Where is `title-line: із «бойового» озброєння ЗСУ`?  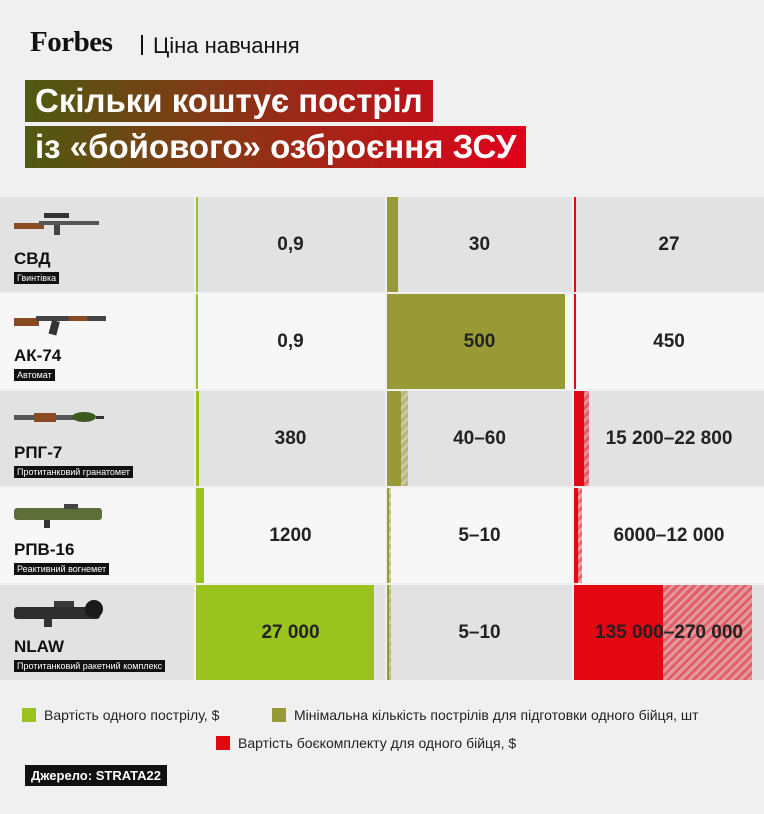
title-line: із «бойового» озброєння ЗСУ is located at coordinates (276, 147).